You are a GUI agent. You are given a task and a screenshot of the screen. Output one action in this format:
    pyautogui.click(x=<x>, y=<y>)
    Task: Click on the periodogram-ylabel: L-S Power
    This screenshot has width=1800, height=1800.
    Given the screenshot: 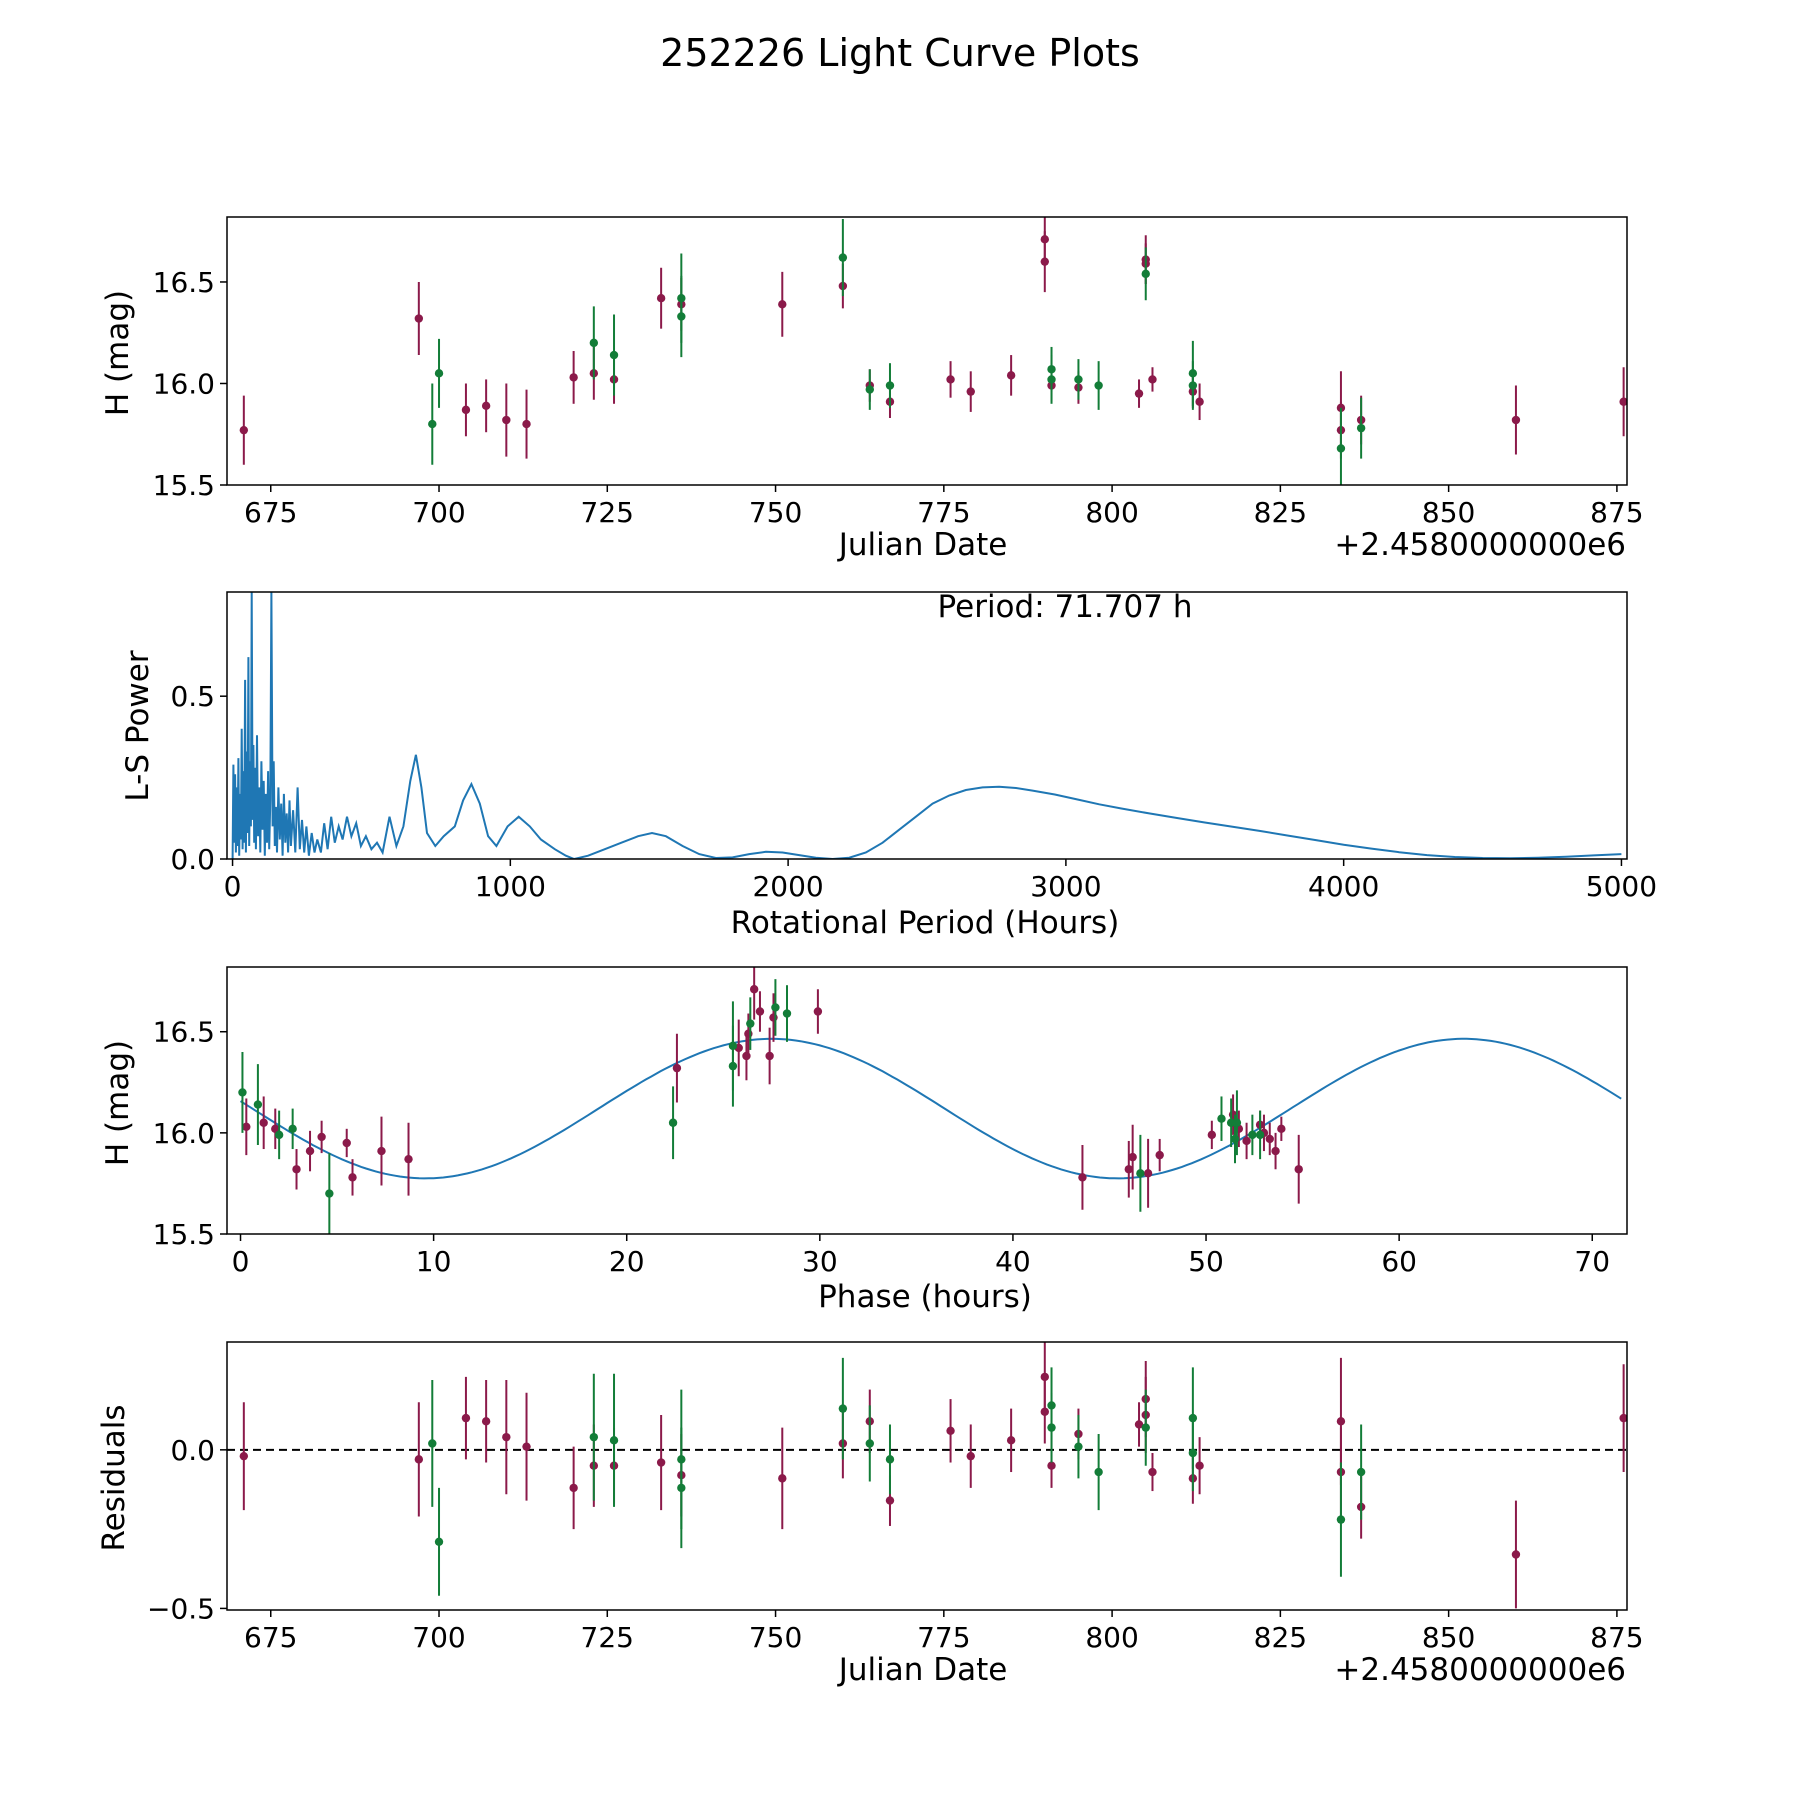 What is the action you would take?
    pyautogui.click(x=138, y=725)
    